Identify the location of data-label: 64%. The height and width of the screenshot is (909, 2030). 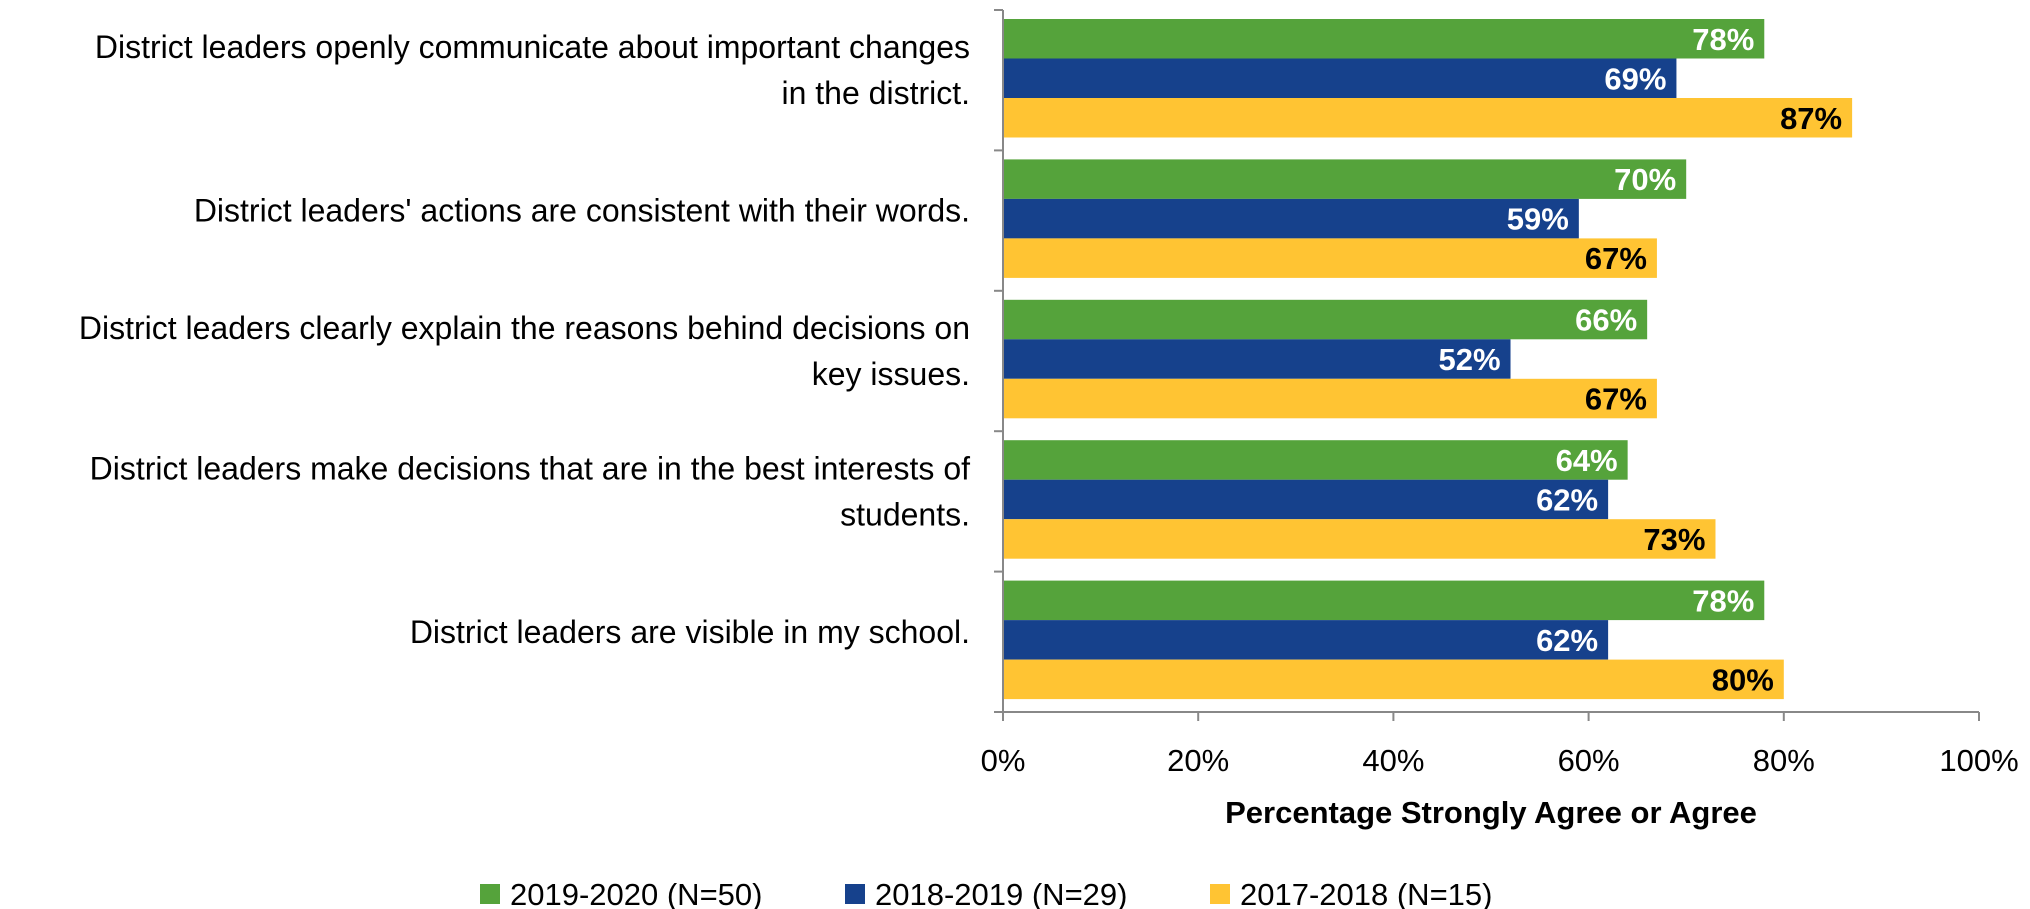
(1587, 460).